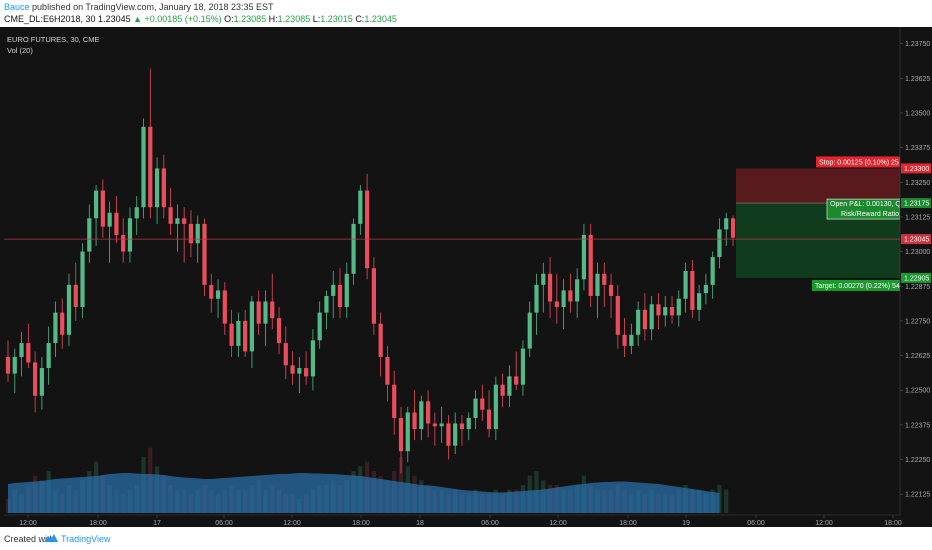 This screenshot has width=932, height=550. I want to click on price-tick-label: 1.23375, so click(917, 148).